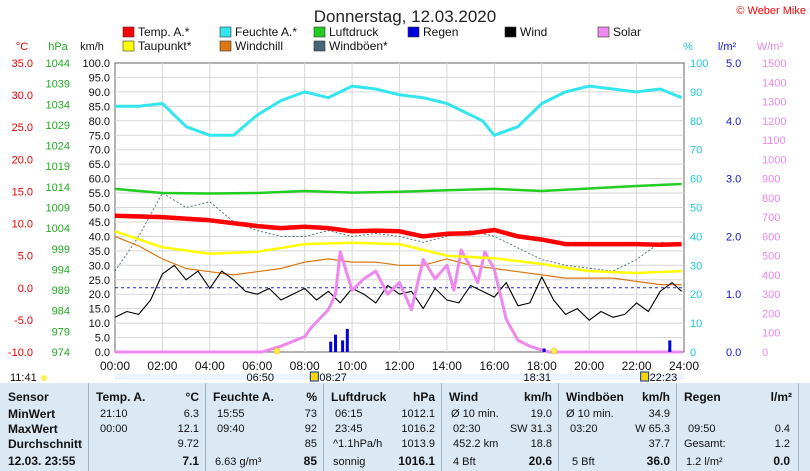  What do you see at coordinates (310, 444) in the screenshot?
I see `hum-avg-value: 85` at bounding box center [310, 444].